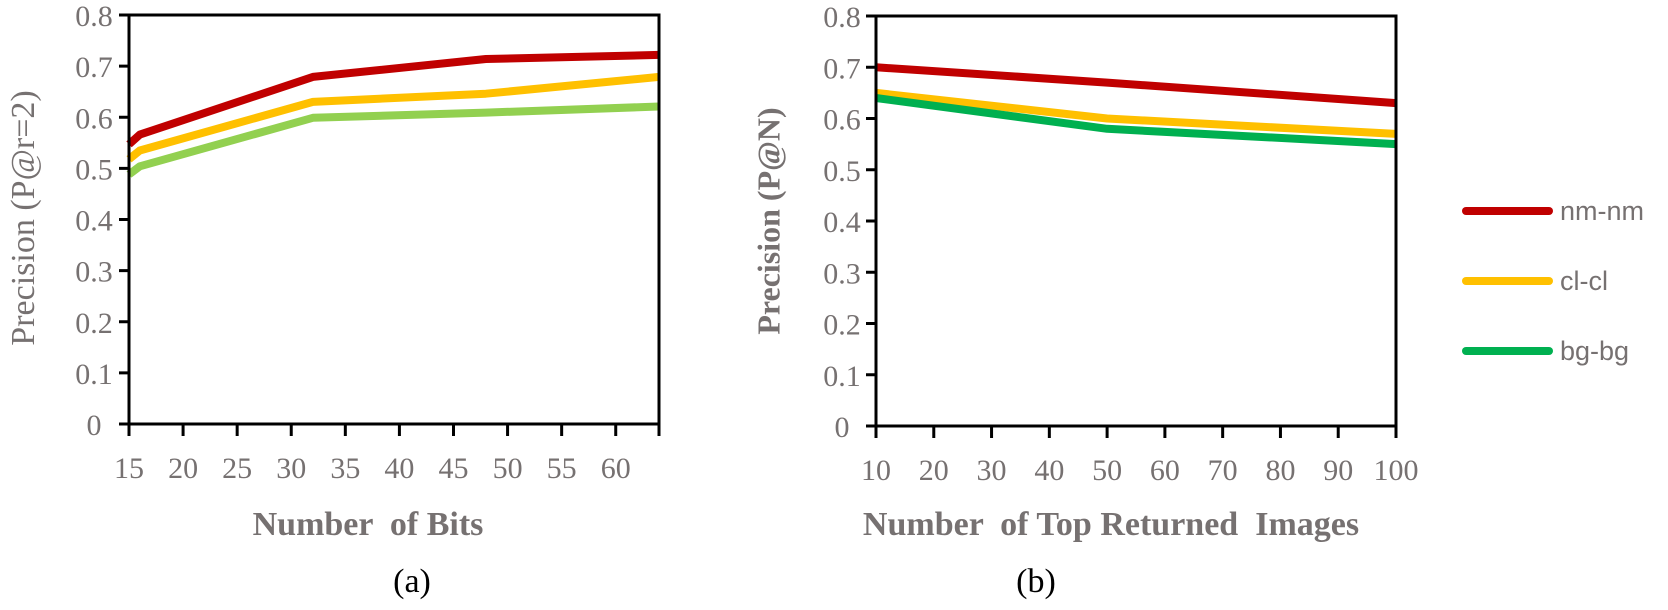  What do you see at coordinates (94, 67) in the screenshot?
I see `chart-a-y-tick-label: 0.7` at bounding box center [94, 67].